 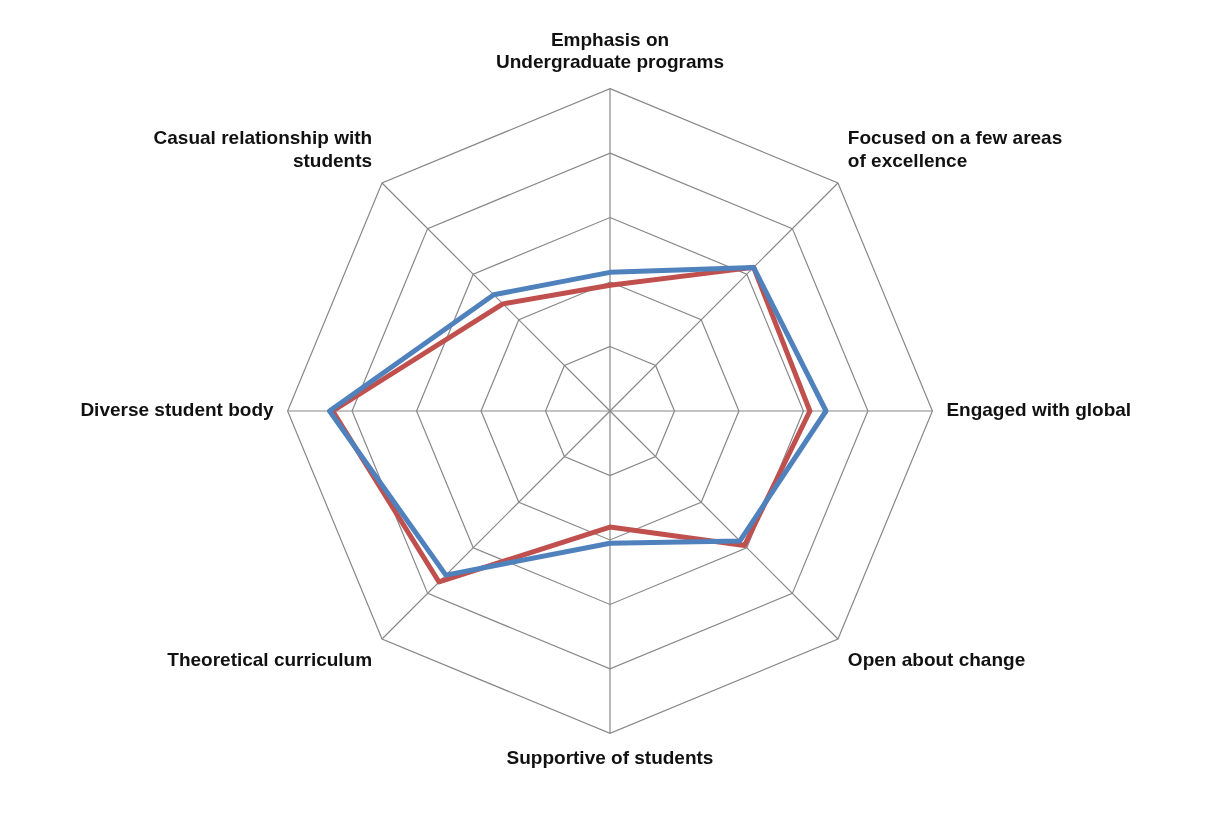 I want to click on spoke-label: Engaged with global, so click(x=1039, y=410).